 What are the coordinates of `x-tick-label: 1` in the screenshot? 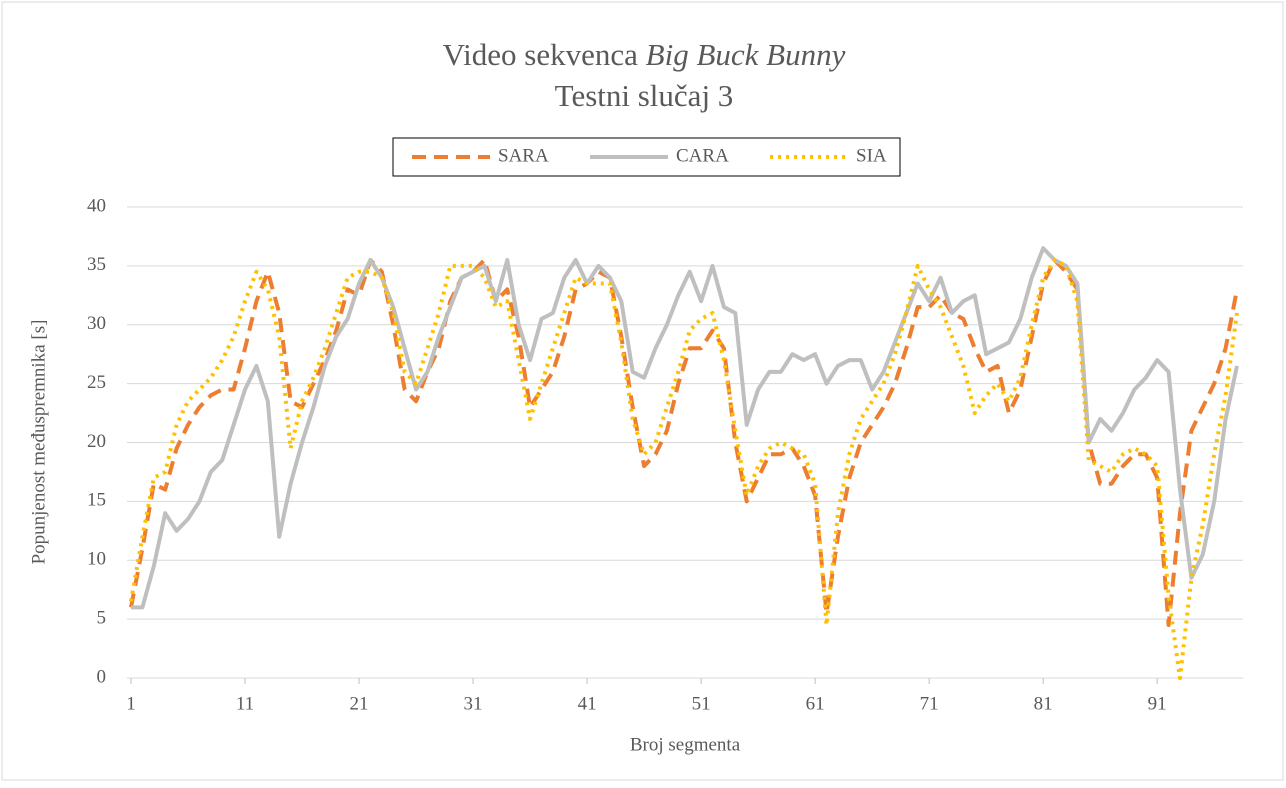 It's located at (131, 703).